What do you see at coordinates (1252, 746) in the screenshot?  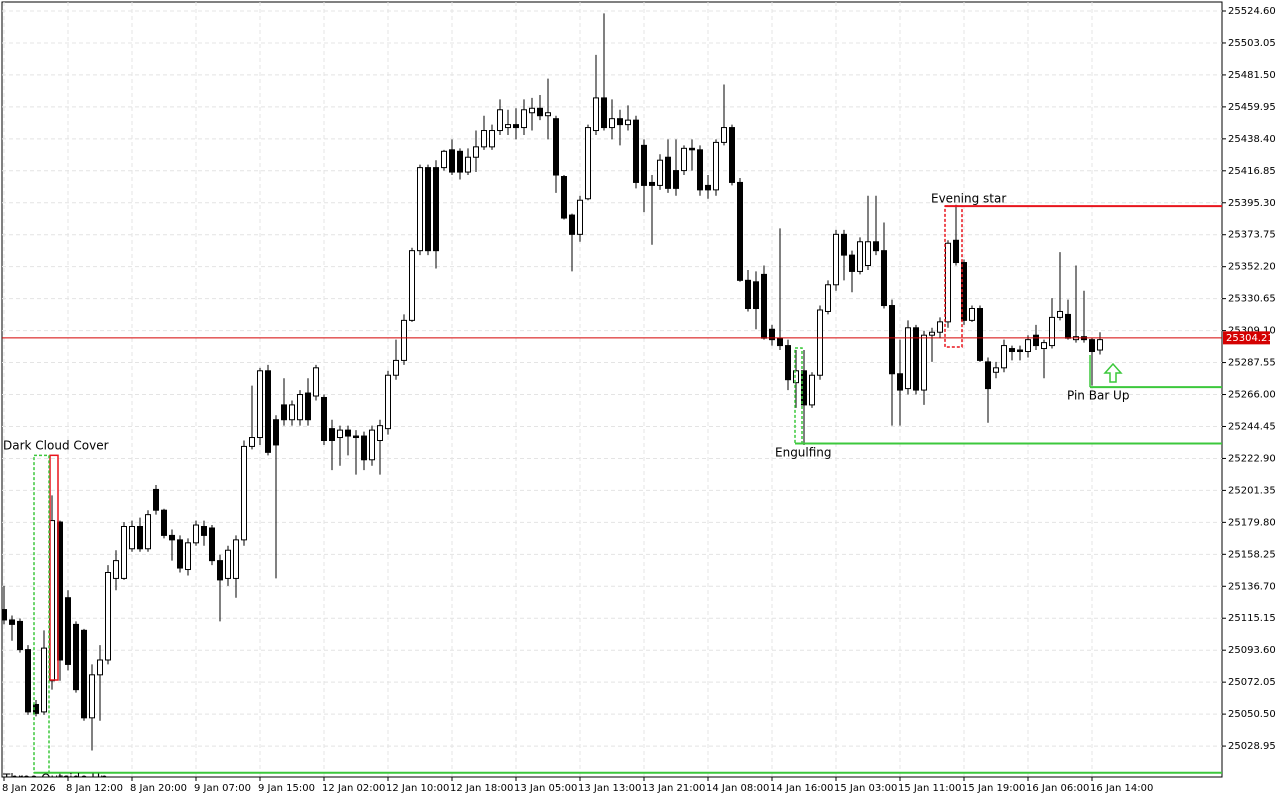 I see `y-tick-label: 25028.95` at bounding box center [1252, 746].